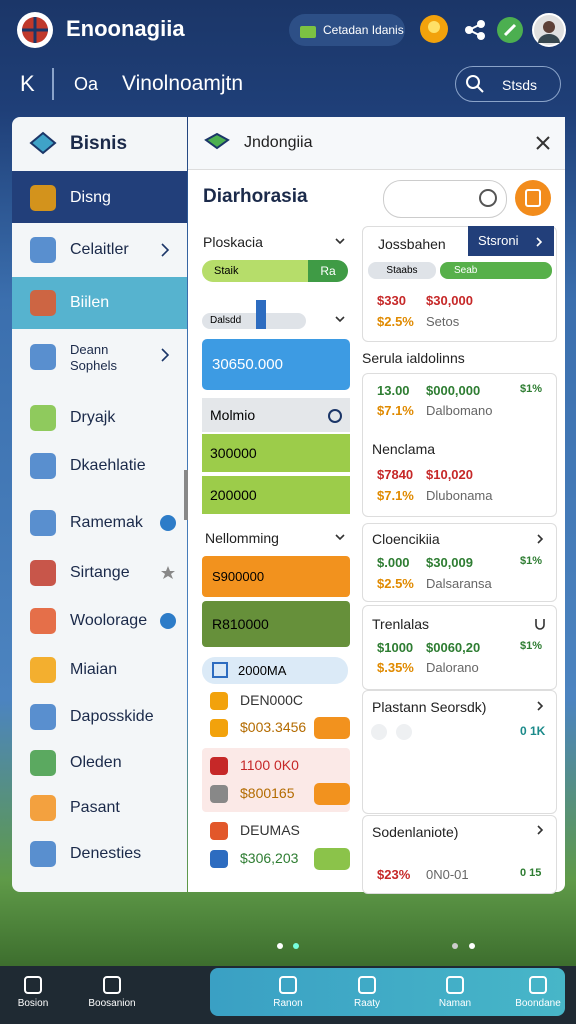  What do you see at coordinates (413, 358) in the screenshot?
I see `section-title: Serula ialdolinns` at bounding box center [413, 358].